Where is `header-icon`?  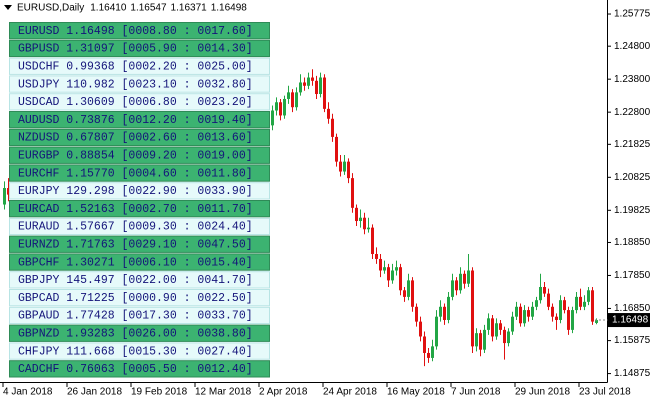 header-icon is located at coordinates (8, 7).